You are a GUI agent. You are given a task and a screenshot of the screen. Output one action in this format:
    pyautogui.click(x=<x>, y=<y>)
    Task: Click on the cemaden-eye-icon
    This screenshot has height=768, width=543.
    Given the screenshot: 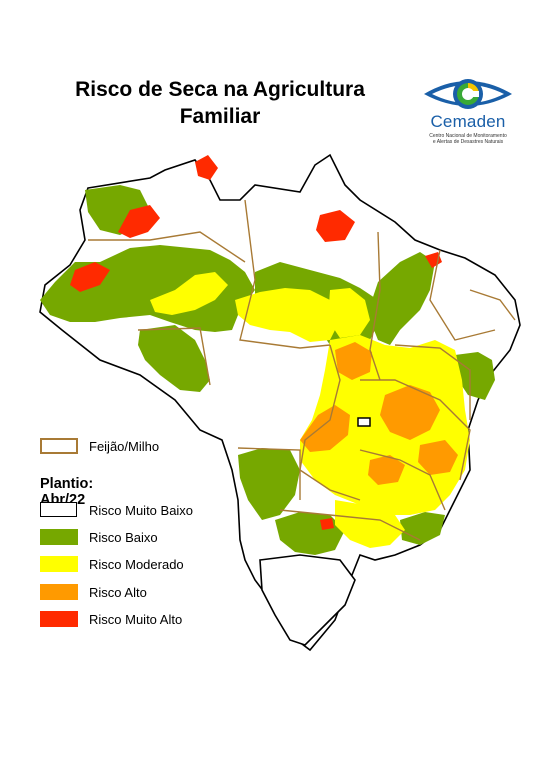 What is the action you would take?
    pyautogui.click(x=468, y=94)
    